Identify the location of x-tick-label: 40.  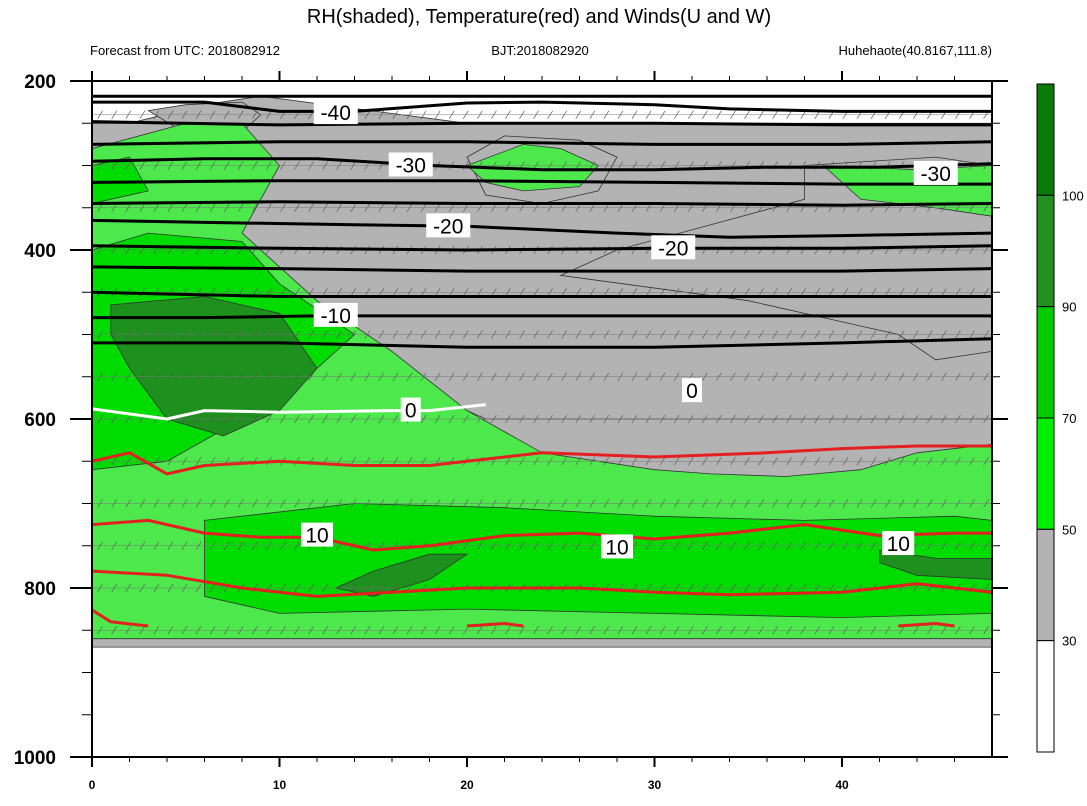
(842, 785).